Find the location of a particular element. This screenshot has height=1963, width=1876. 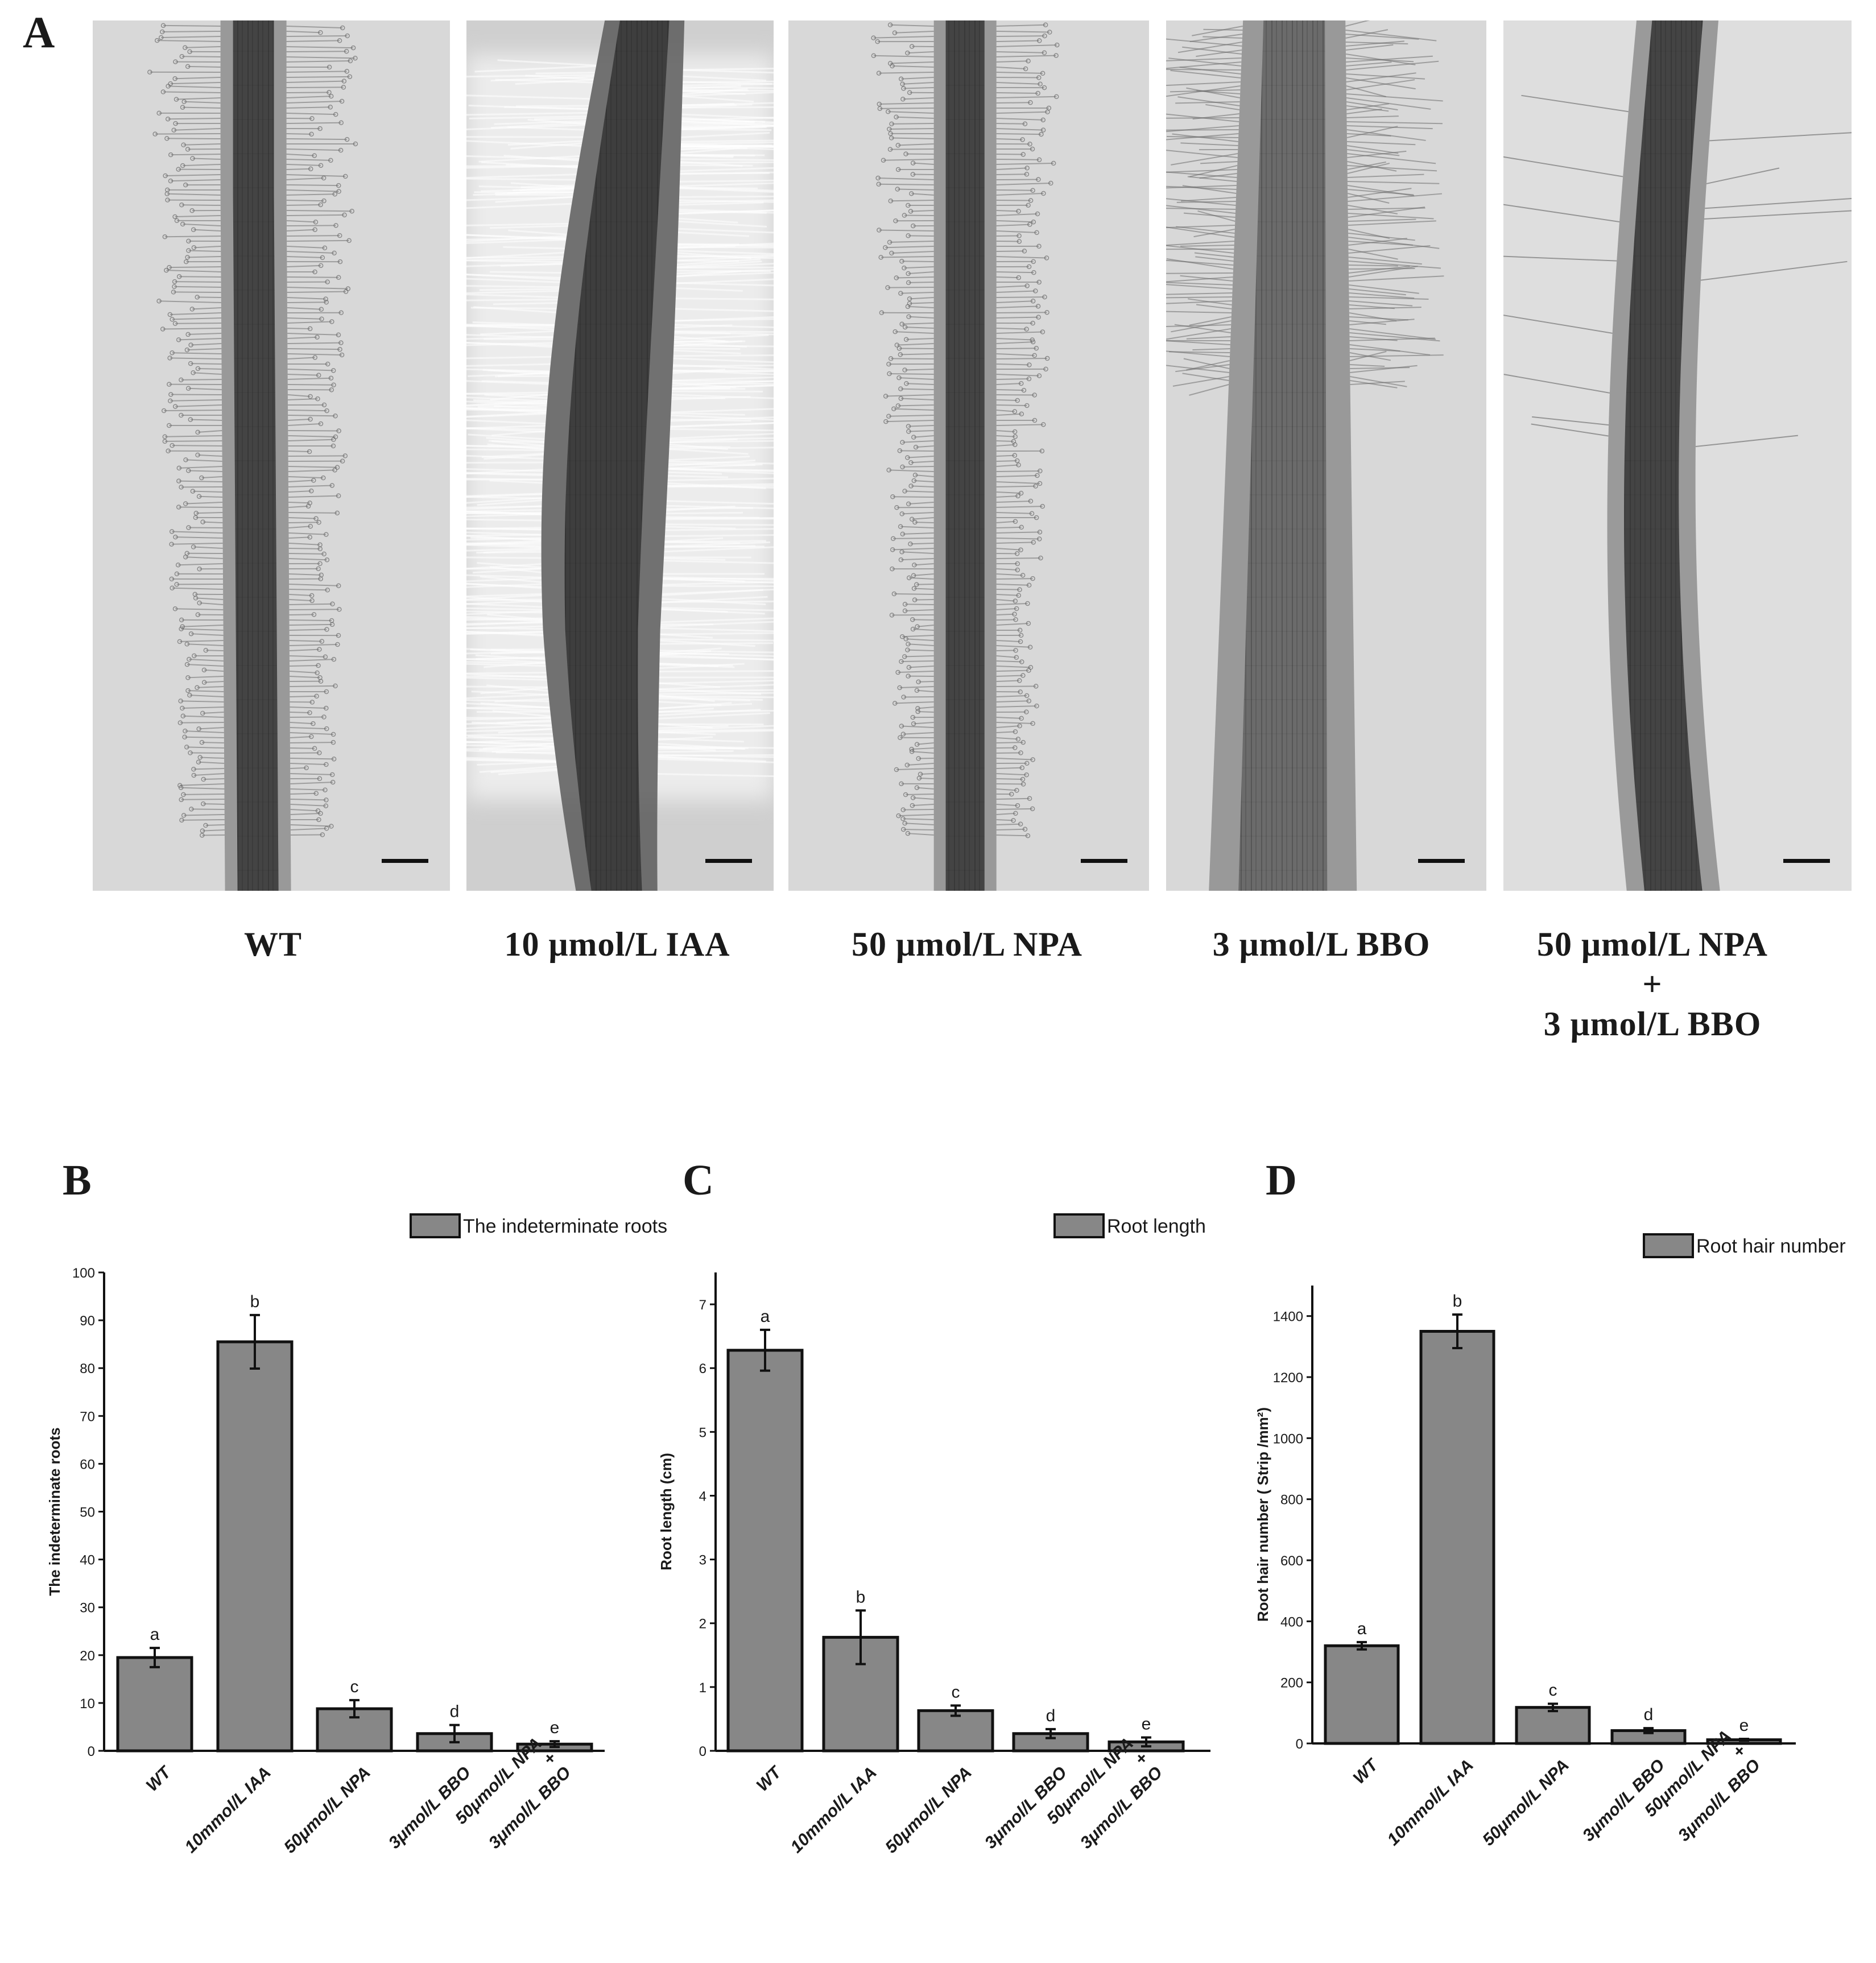

significance-letter: a is located at coordinates (155, 1634).